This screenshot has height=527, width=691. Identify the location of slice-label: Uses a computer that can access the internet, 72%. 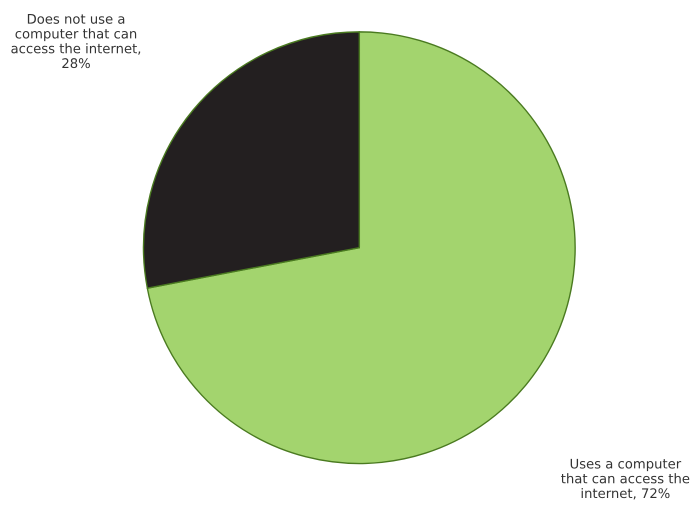
(625, 479).